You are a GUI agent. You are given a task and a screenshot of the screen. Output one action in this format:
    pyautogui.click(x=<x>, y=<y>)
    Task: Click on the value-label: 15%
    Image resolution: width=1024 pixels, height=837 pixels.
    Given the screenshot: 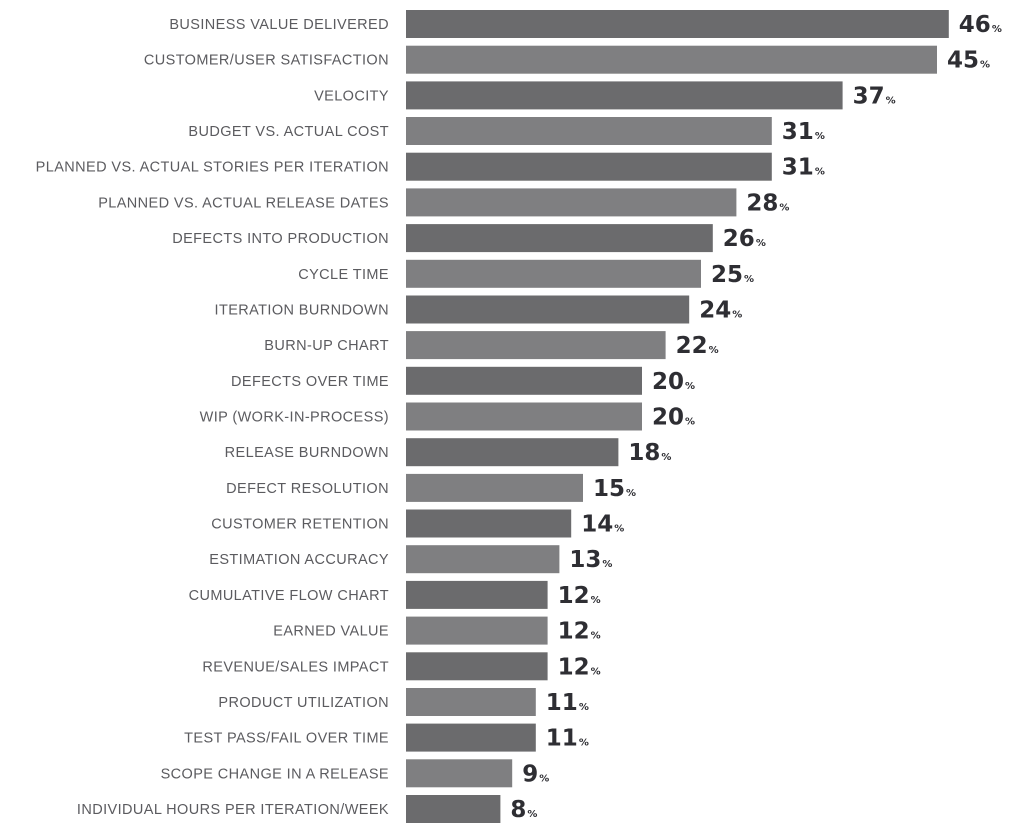 What is the action you would take?
    pyautogui.click(x=614, y=489)
    